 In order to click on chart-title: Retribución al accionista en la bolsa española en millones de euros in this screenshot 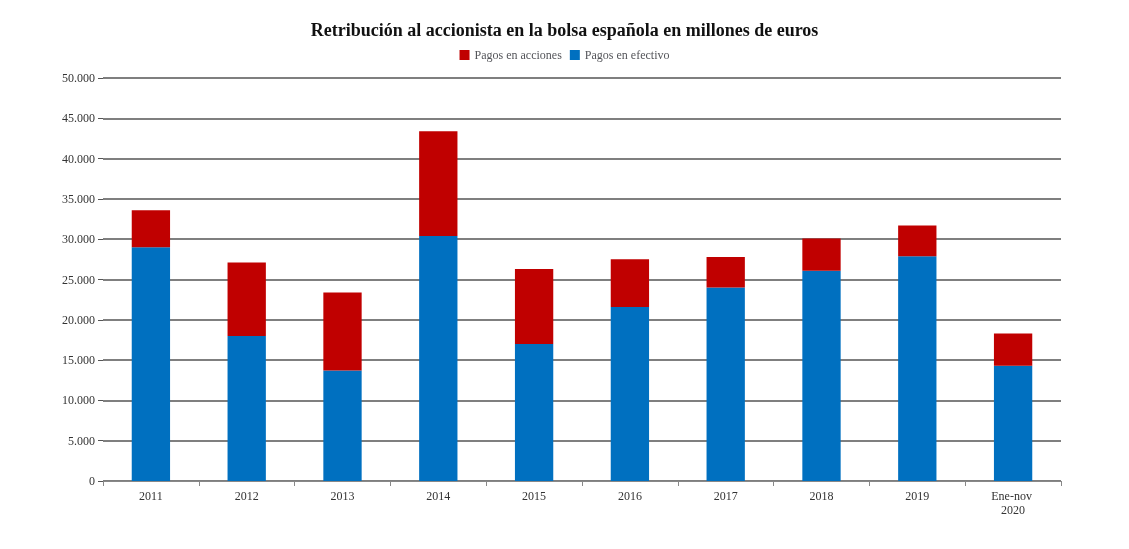, I will do `click(564, 30)`.